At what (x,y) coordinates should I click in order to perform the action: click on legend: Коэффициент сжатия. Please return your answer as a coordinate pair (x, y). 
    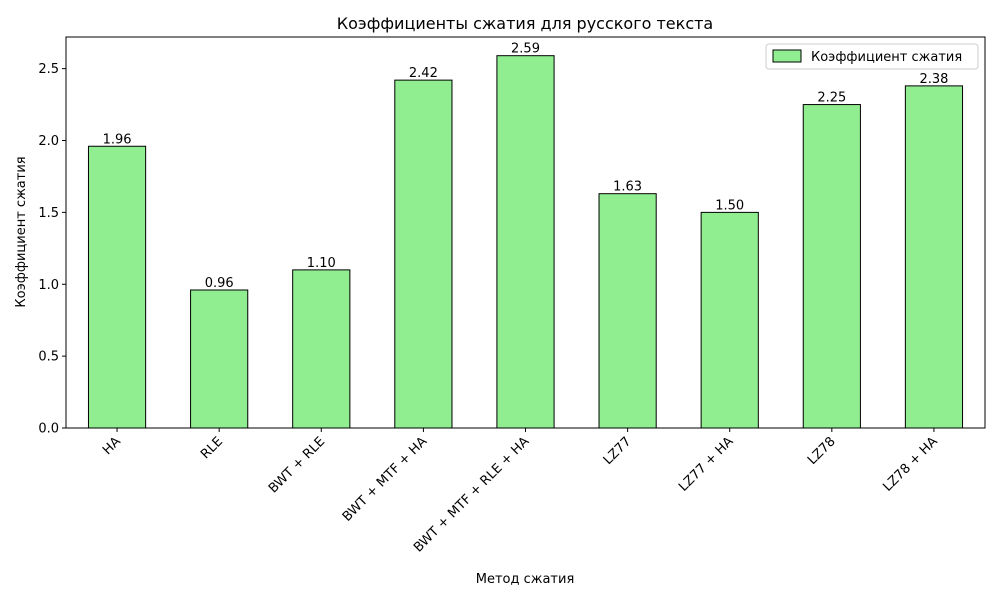
    Looking at the image, I should click on (872, 56).